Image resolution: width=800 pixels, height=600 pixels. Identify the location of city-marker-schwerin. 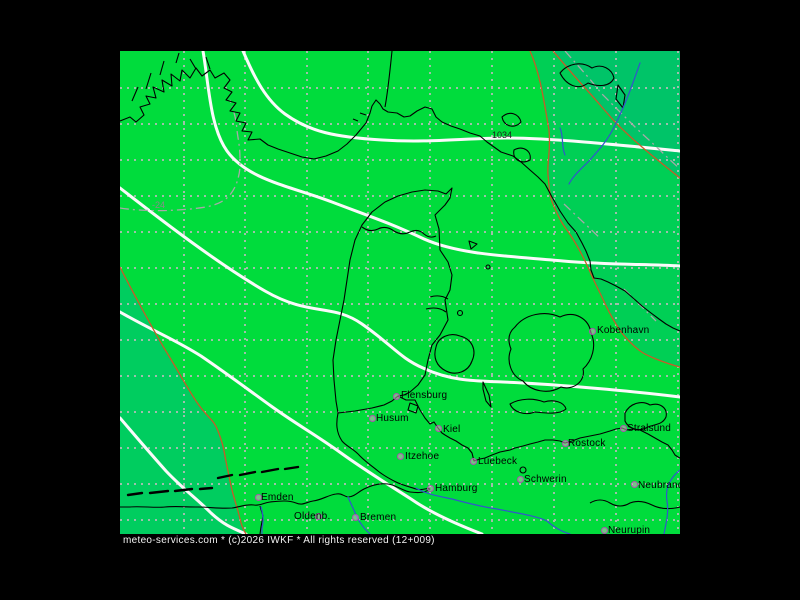
(520, 479).